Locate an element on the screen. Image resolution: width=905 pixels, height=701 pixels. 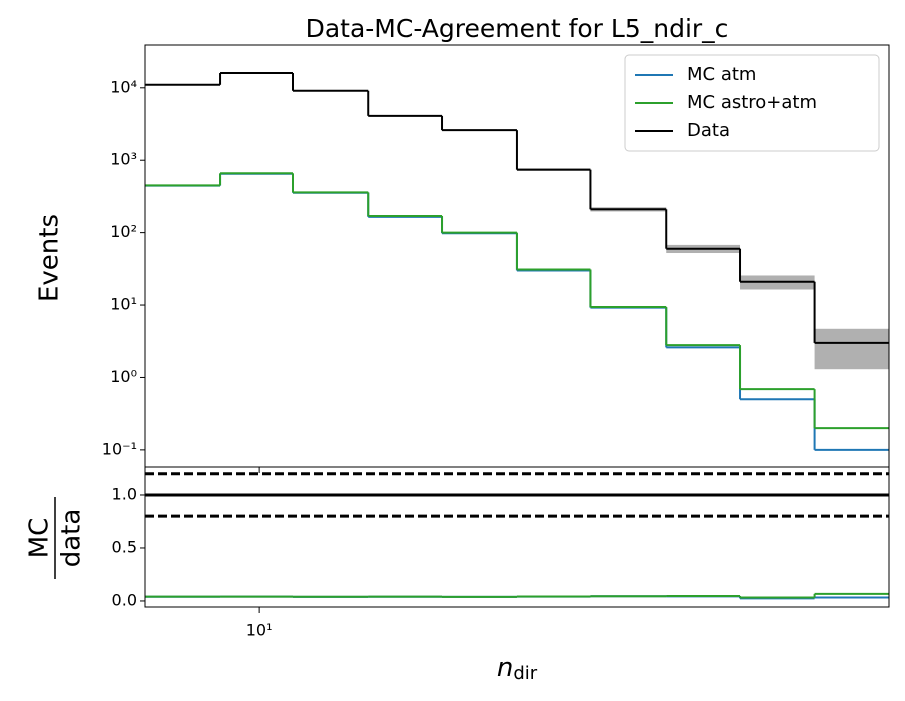
legend-label: MC astro+atm is located at coordinates (752, 102).